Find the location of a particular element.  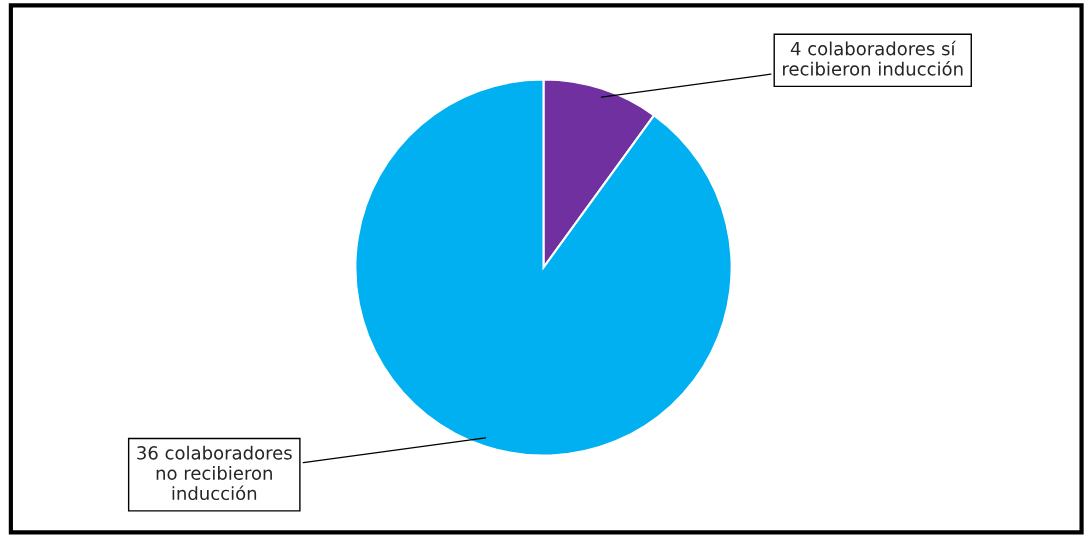

slice-label: 36 colaboradores no recibieron inducción is located at coordinates (214, 473).